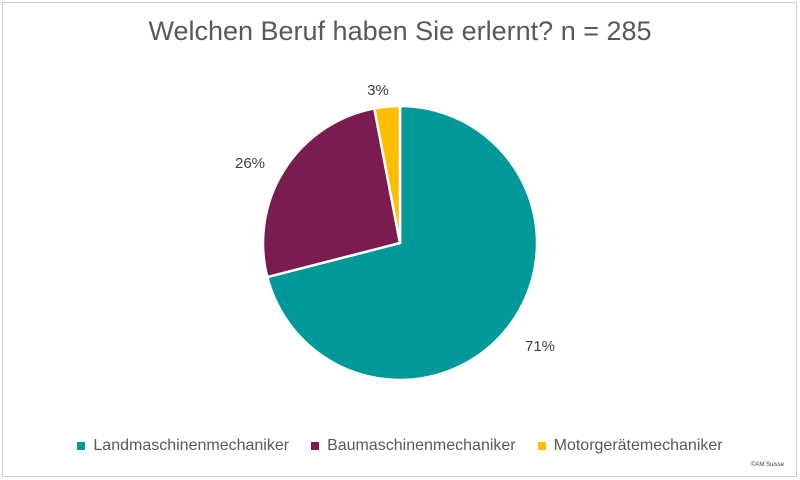 This screenshot has width=800, height=480. What do you see at coordinates (387, 174) in the screenshot?
I see `pie-slice-motorgerätemechaniker` at bounding box center [387, 174].